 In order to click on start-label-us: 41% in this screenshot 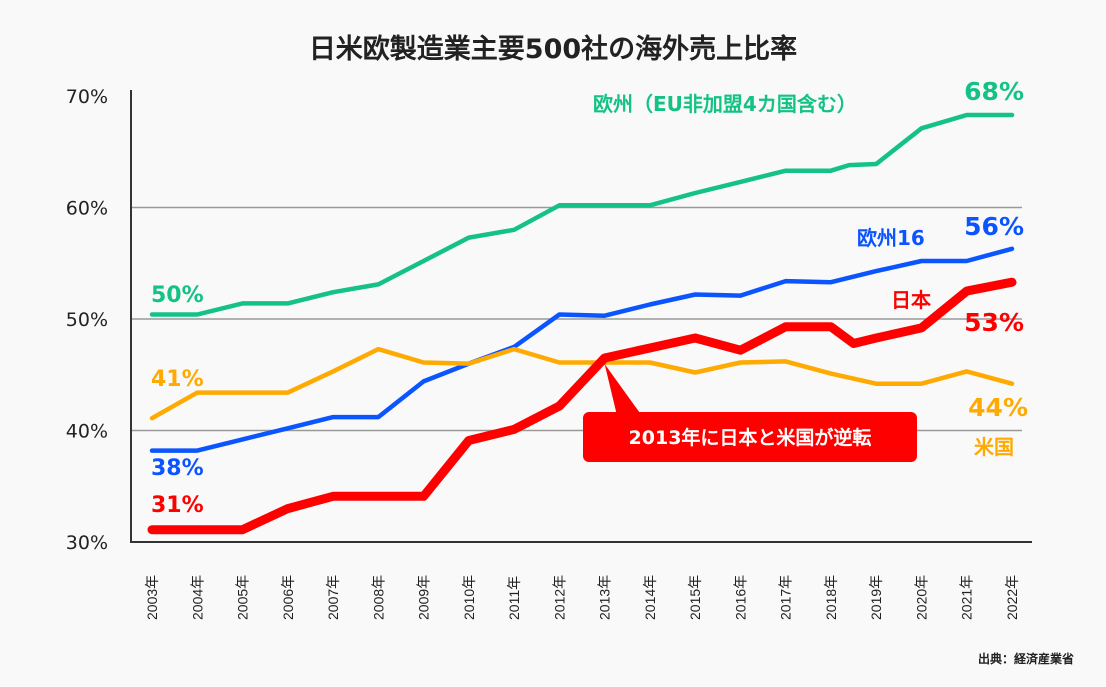, I will do `click(177, 379)`.